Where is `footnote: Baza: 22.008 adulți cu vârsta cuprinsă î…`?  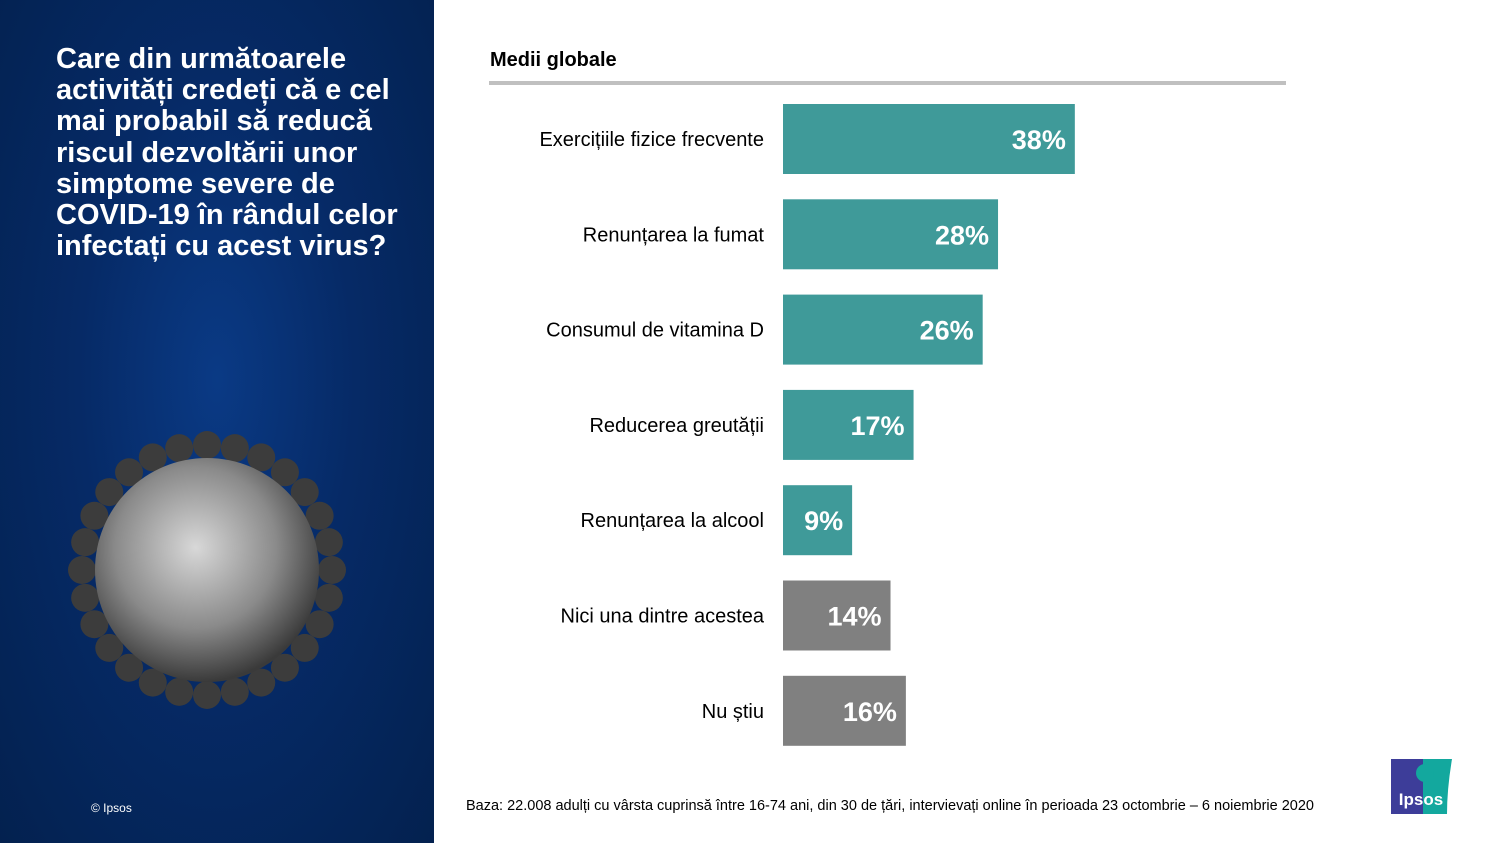
footnote: Baza: 22.008 adulți cu vârsta cuprinsă î… is located at coordinates (890, 806).